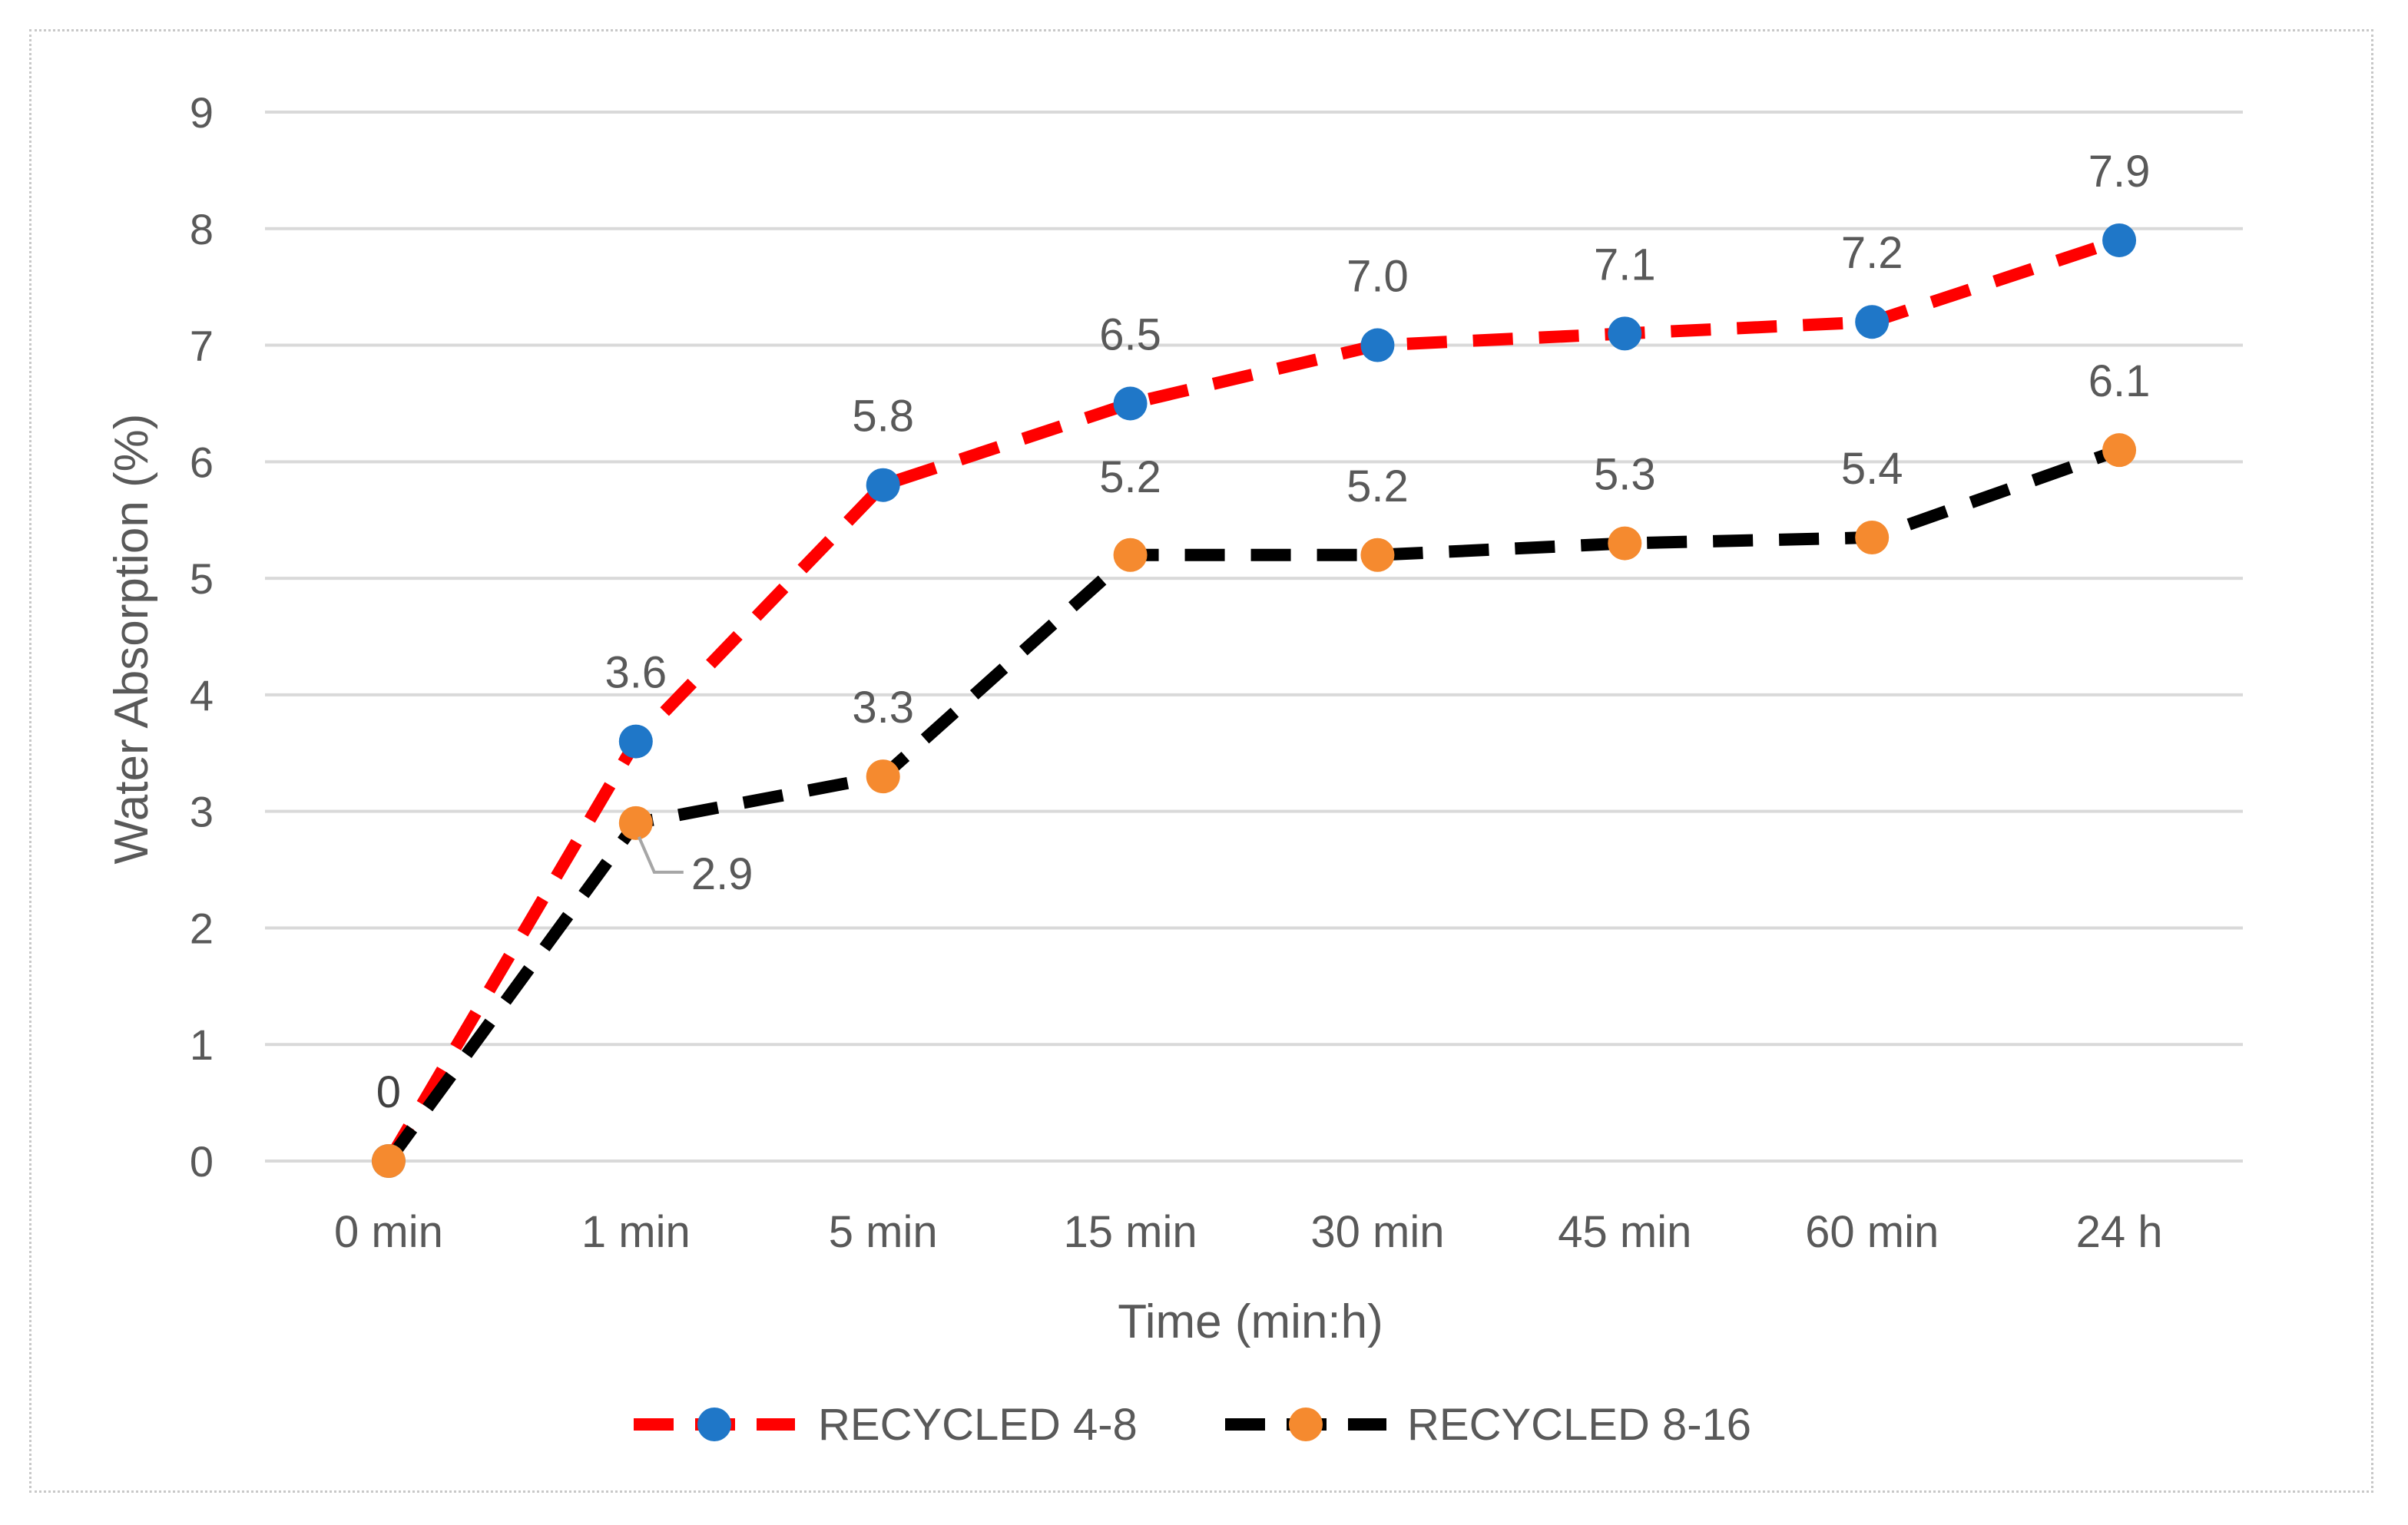 This screenshot has width=2408, height=1525. What do you see at coordinates (2119, 1232) in the screenshot?
I see `x-tick-label: 24 h` at bounding box center [2119, 1232].